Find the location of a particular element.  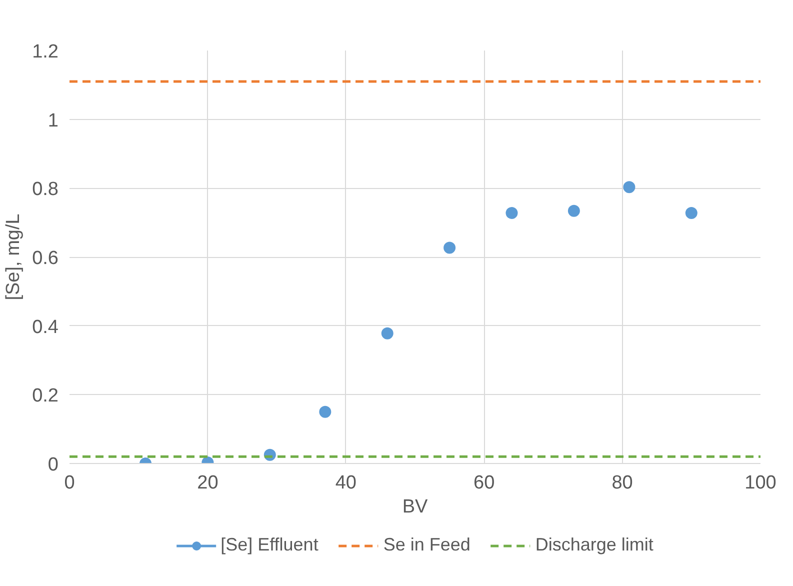

x-tick-label: 100 is located at coordinates (760, 483).